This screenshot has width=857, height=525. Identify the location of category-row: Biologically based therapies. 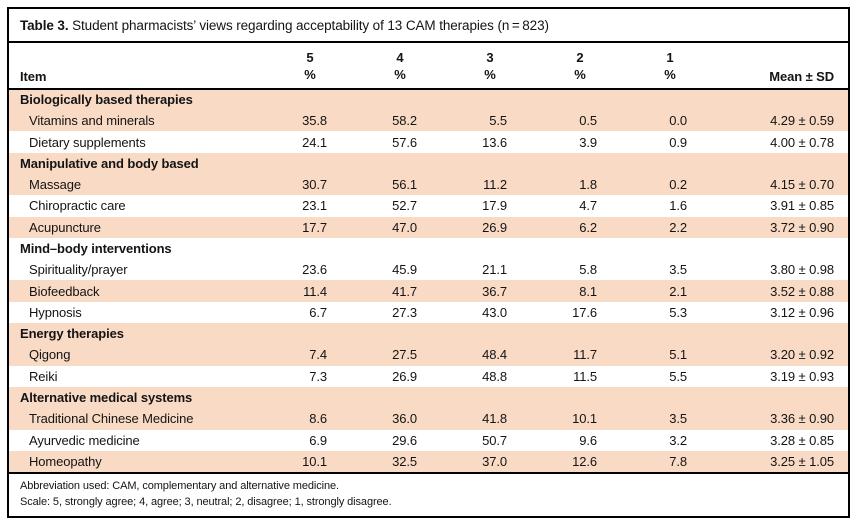
(428, 99).